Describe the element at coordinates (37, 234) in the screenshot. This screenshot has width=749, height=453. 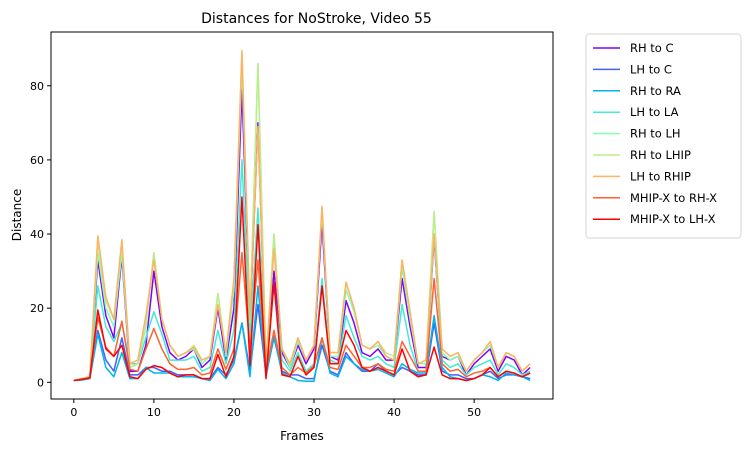
I see `y-tick-label: 40` at that location.